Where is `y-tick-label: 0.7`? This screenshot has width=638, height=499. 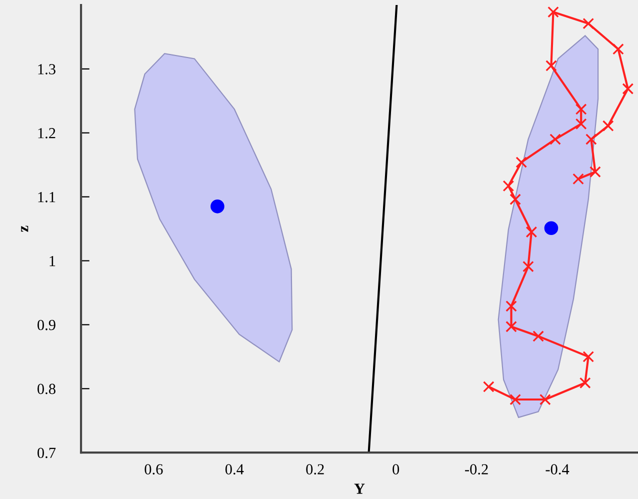
y-tick-label: 0.7 is located at coordinates (47, 453).